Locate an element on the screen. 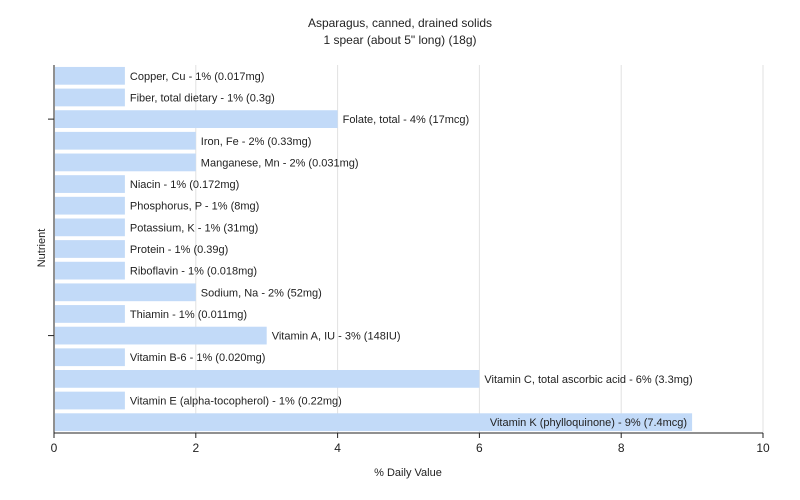 The height and width of the screenshot is (500, 800). bar-label-1: Fiber, total dietary - 1% (0.3g) is located at coordinates (202, 98).